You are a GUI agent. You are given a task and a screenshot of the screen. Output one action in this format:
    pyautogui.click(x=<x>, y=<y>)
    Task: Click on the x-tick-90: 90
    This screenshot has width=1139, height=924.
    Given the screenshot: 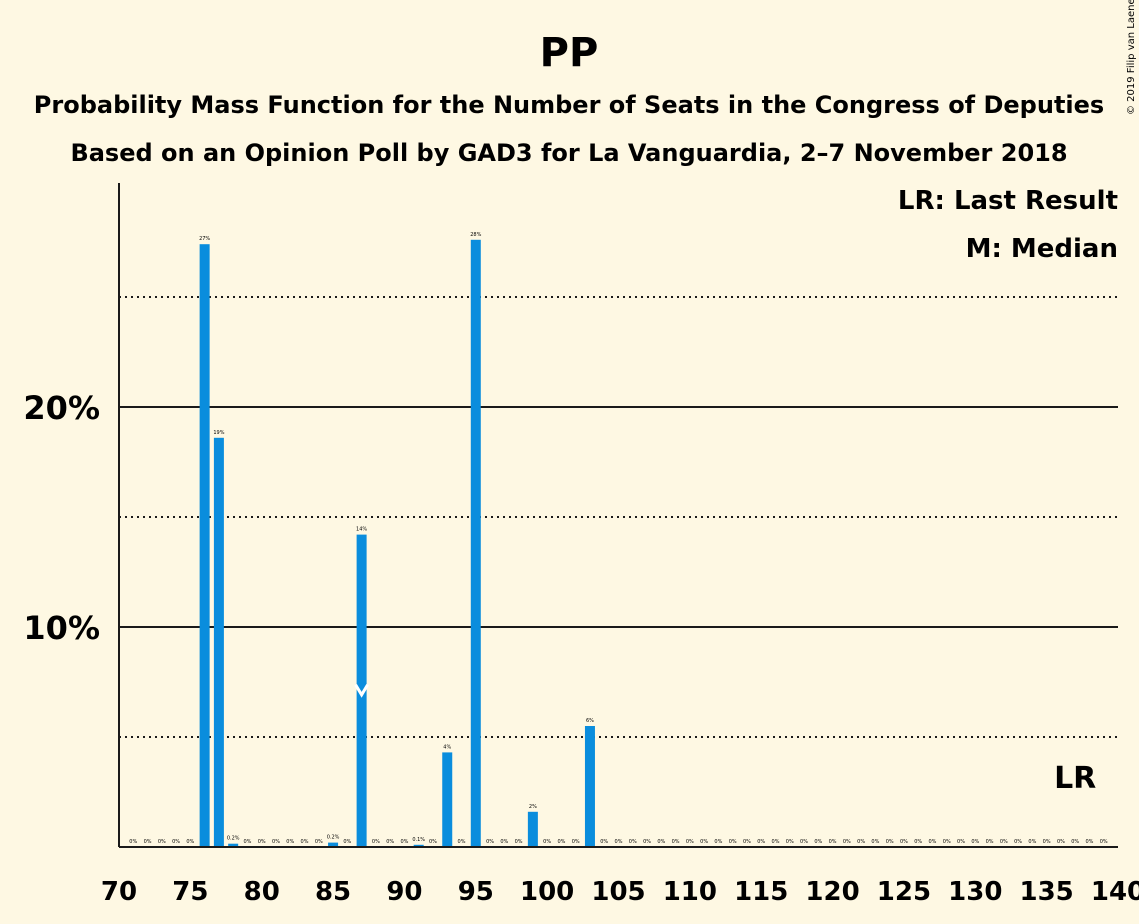 What is the action you would take?
    pyautogui.click(x=404, y=892)
    